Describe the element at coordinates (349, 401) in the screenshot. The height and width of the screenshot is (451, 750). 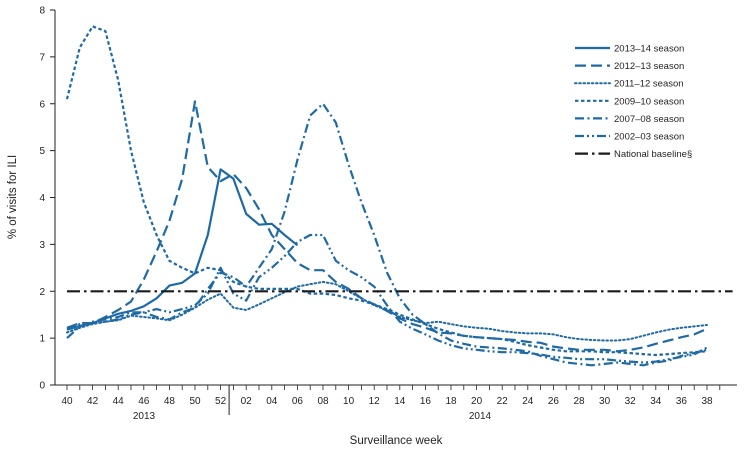
I see `x-tick-label: 10` at that location.